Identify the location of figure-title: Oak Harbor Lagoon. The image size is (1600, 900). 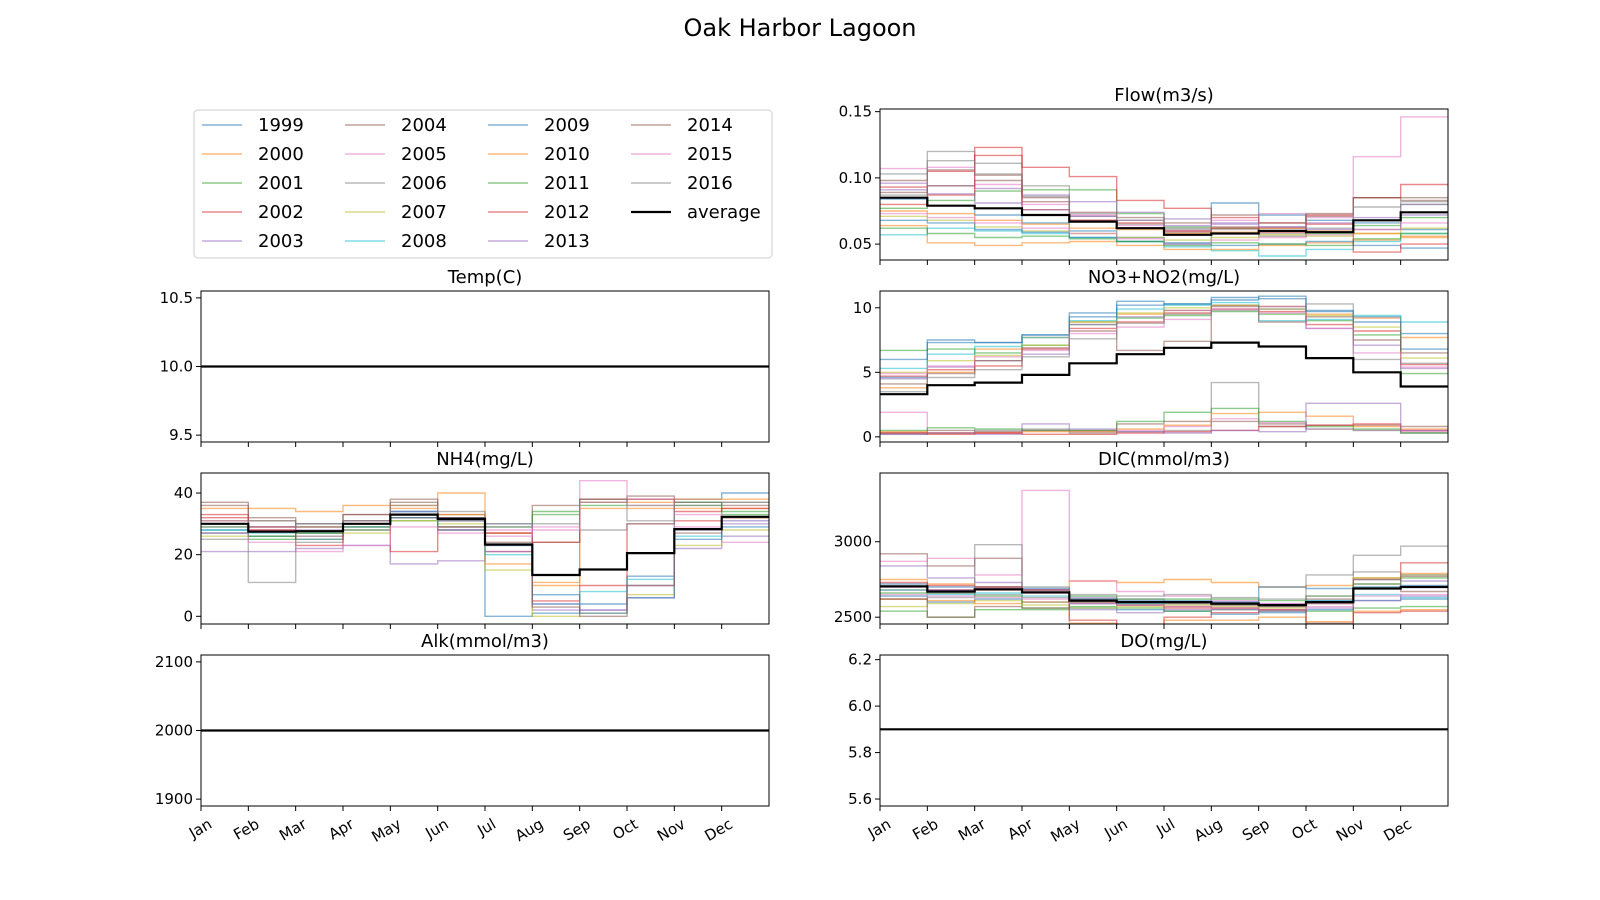
(799, 28).